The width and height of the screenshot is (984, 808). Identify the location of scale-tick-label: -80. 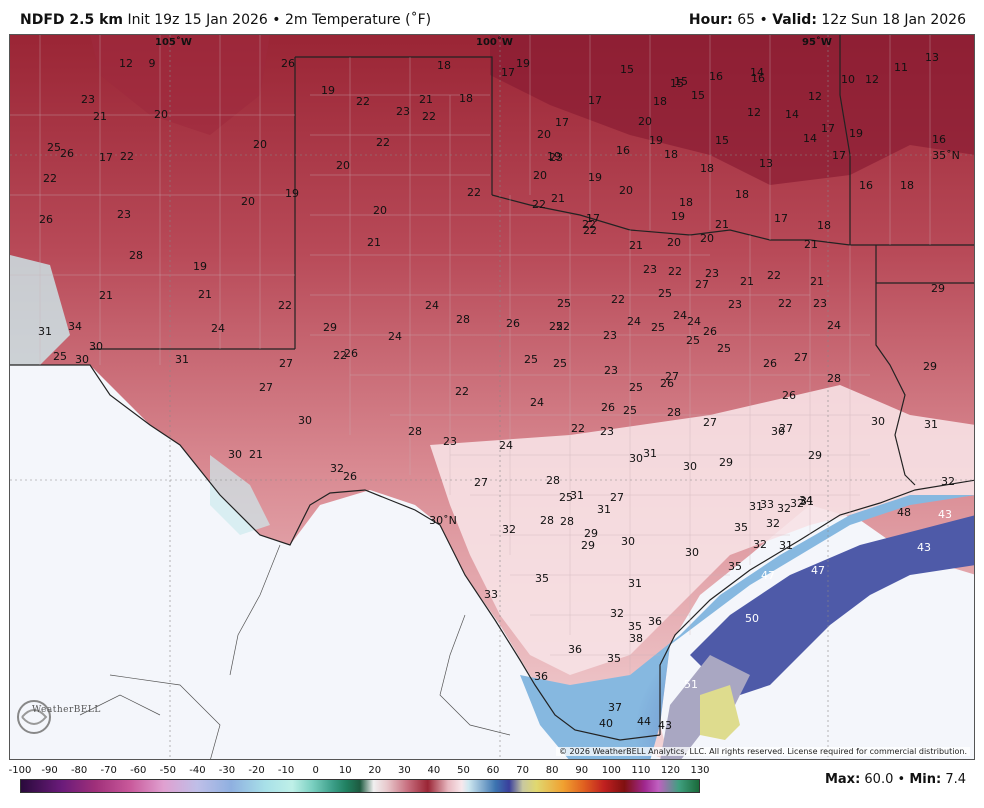
(79, 770).